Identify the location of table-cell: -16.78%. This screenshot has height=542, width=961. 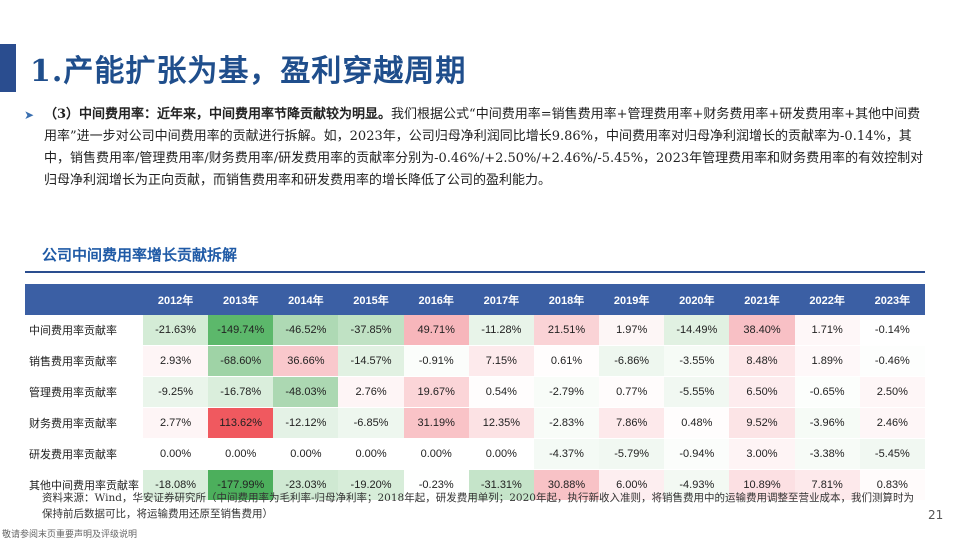
(241, 392).